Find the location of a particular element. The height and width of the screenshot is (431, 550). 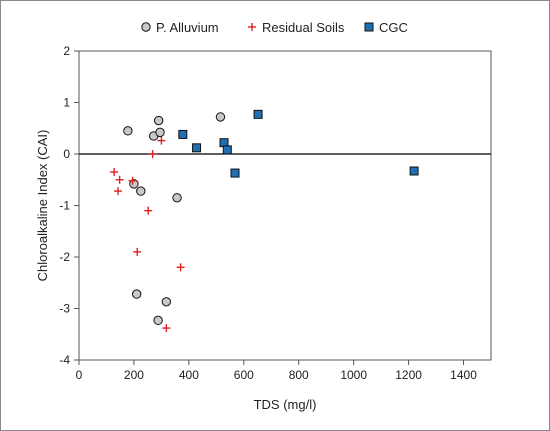

y-tick-label: 2 is located at coordinates (66, 51).